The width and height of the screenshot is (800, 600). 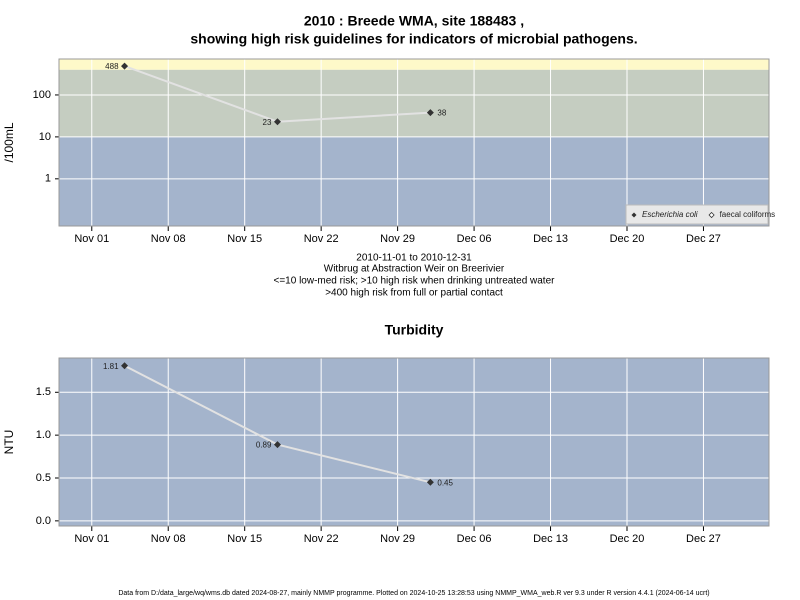 I want to click on y-tick-label: 100, so click(x=42, y=95).